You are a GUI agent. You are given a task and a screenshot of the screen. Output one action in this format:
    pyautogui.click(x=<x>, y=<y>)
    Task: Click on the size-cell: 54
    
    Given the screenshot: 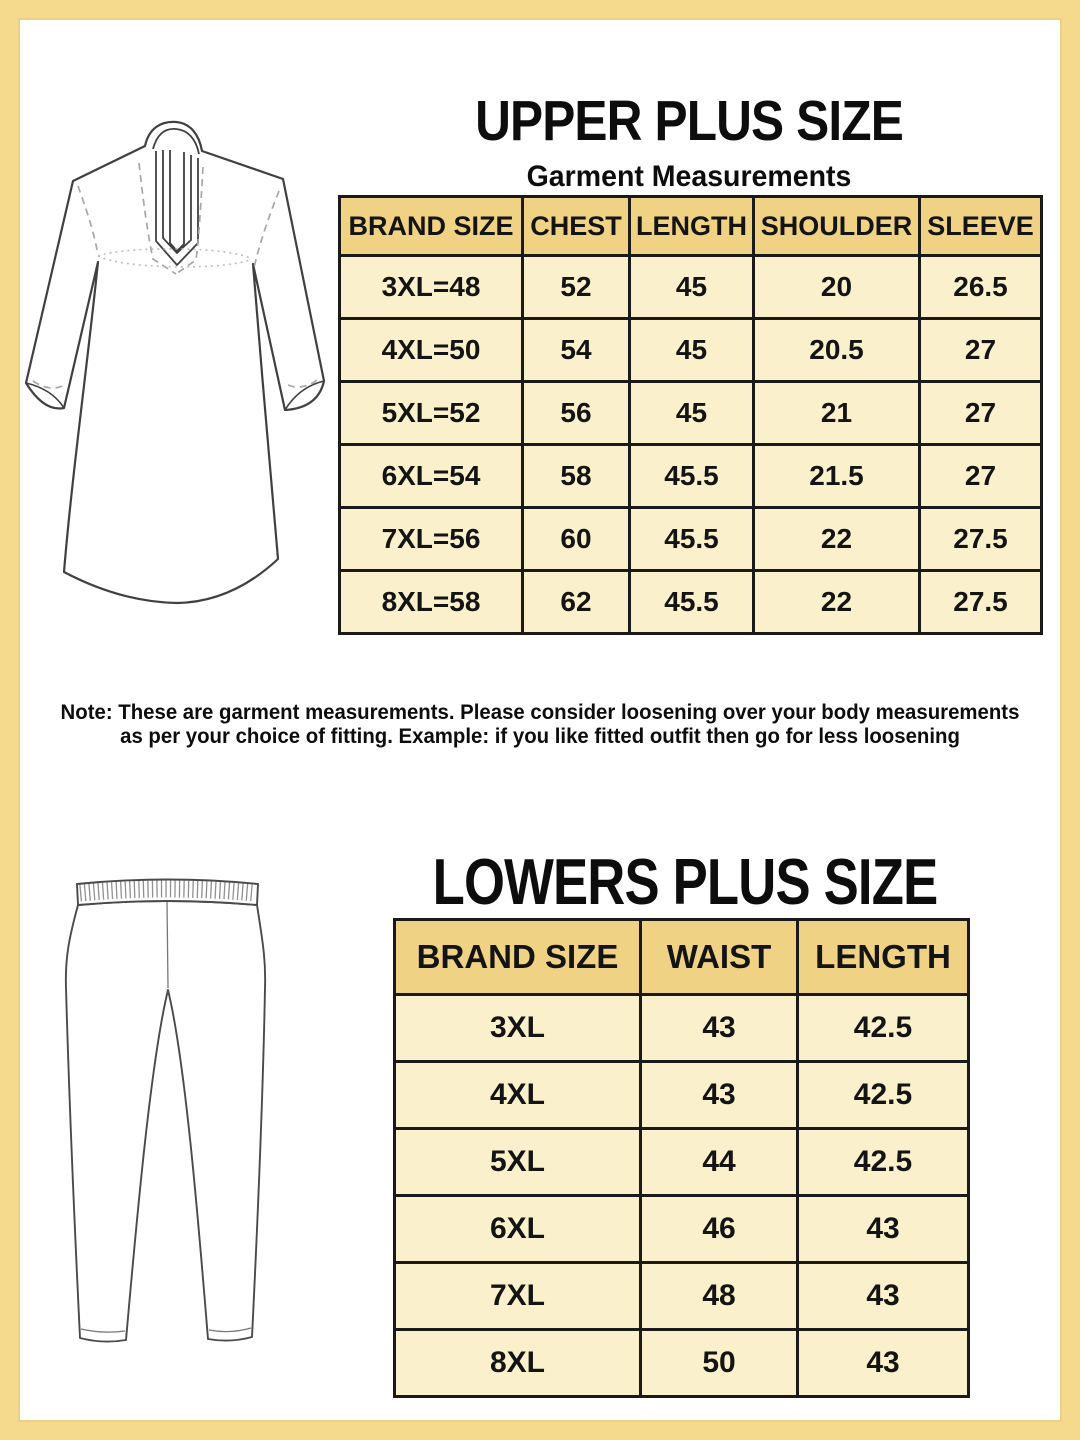 What is the action you would take?
    pyautogui.click(x=576, y=350)
    